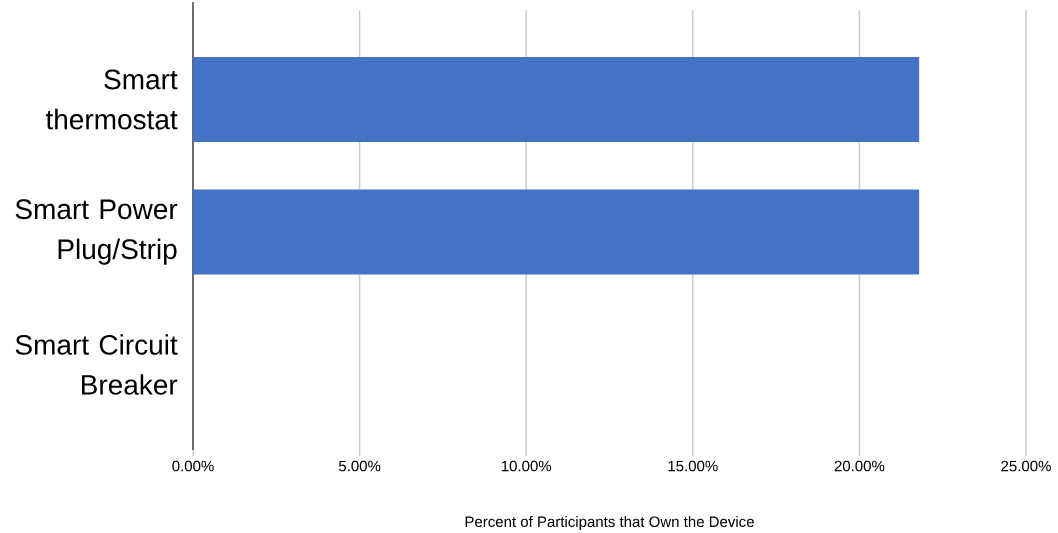  Describe the element at coordinates (193, 466) in the screenshot. I see `x-tick-label: 0.00%` at that location.